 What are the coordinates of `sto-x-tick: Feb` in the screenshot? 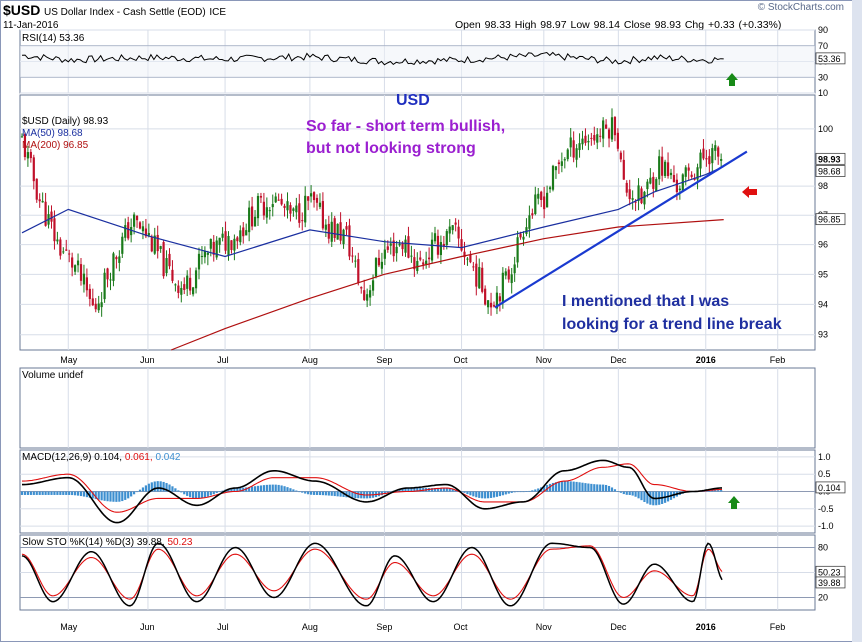 It's located at (778, 627).